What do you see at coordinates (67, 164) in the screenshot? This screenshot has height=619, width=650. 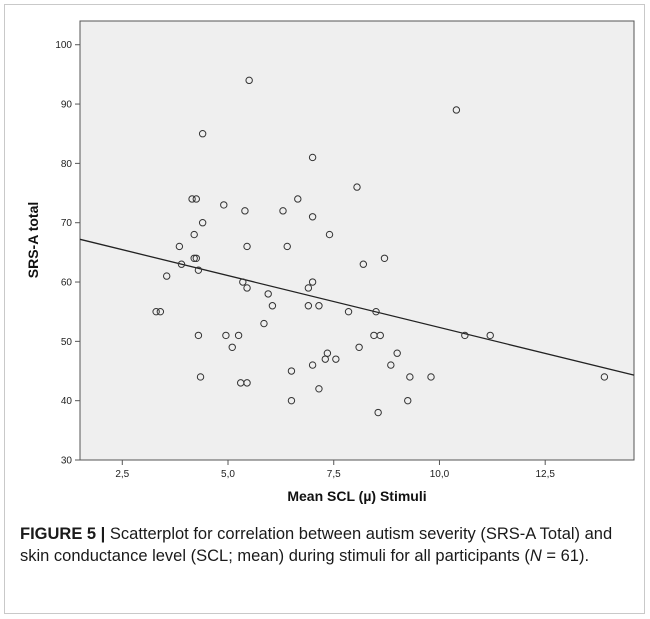 I see `y-tick-label: 80` at bounding box center [67, 164].